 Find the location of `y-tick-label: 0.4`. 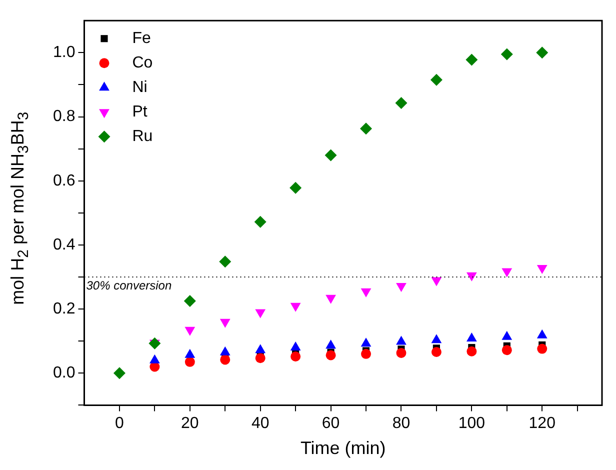

y-tick-label: 0.4 is located at coordinates (64, 245).